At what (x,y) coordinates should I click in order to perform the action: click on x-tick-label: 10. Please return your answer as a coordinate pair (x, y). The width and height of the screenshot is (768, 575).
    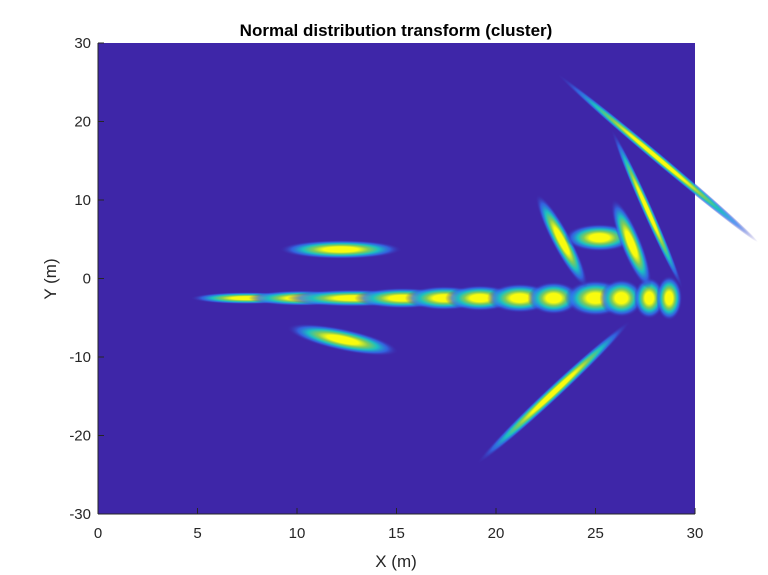
    Looking at the image, I should click on (297, 533).